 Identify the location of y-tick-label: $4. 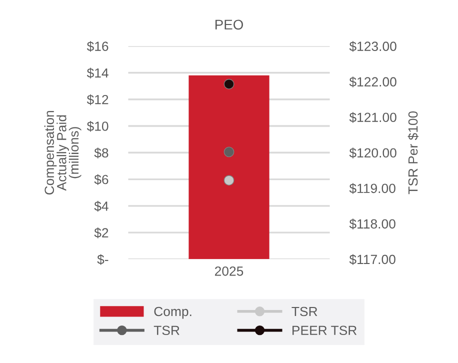
(101, 206).